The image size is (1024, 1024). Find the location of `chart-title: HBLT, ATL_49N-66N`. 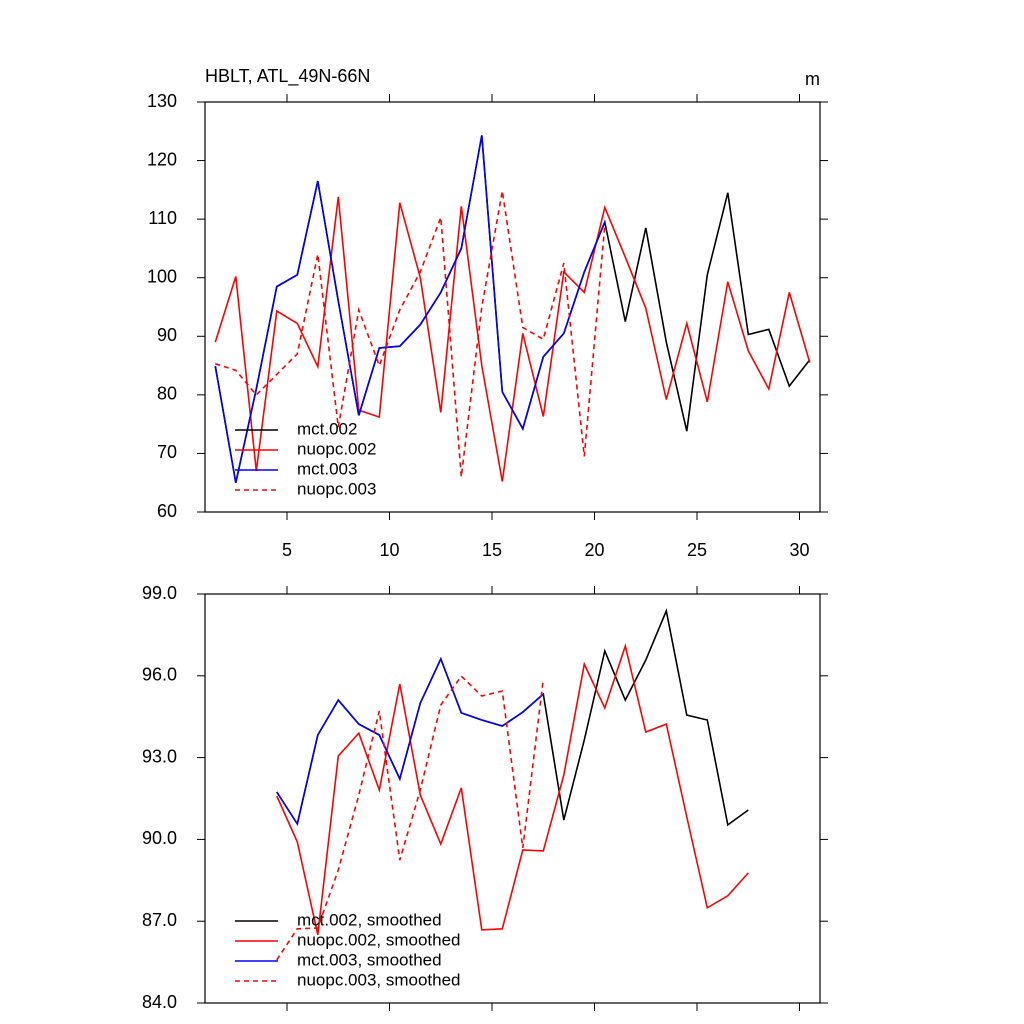

chart-title: HBLT, ATL_49N-66N is located at coordinates (287, 76).